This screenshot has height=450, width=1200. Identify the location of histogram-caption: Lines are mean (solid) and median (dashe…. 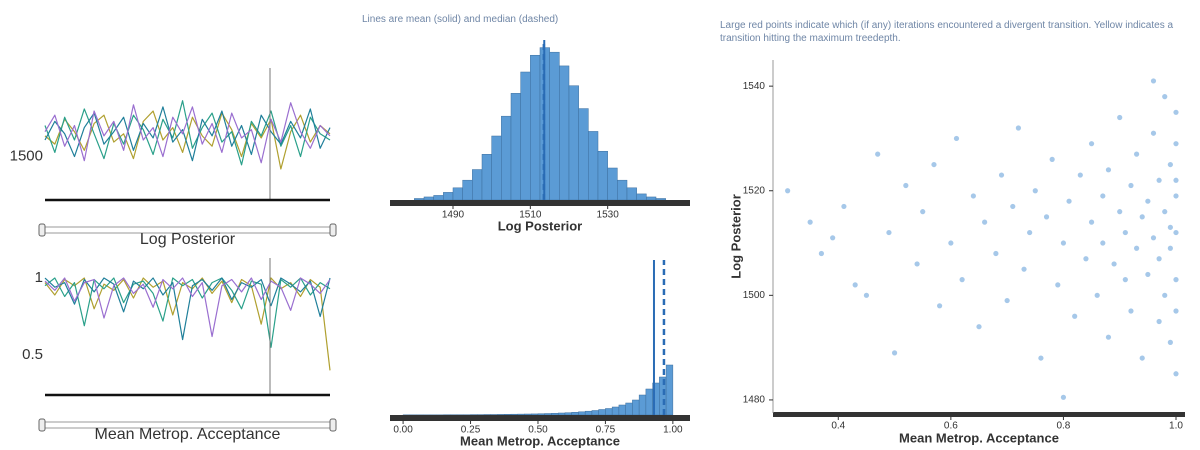
(460, 19).